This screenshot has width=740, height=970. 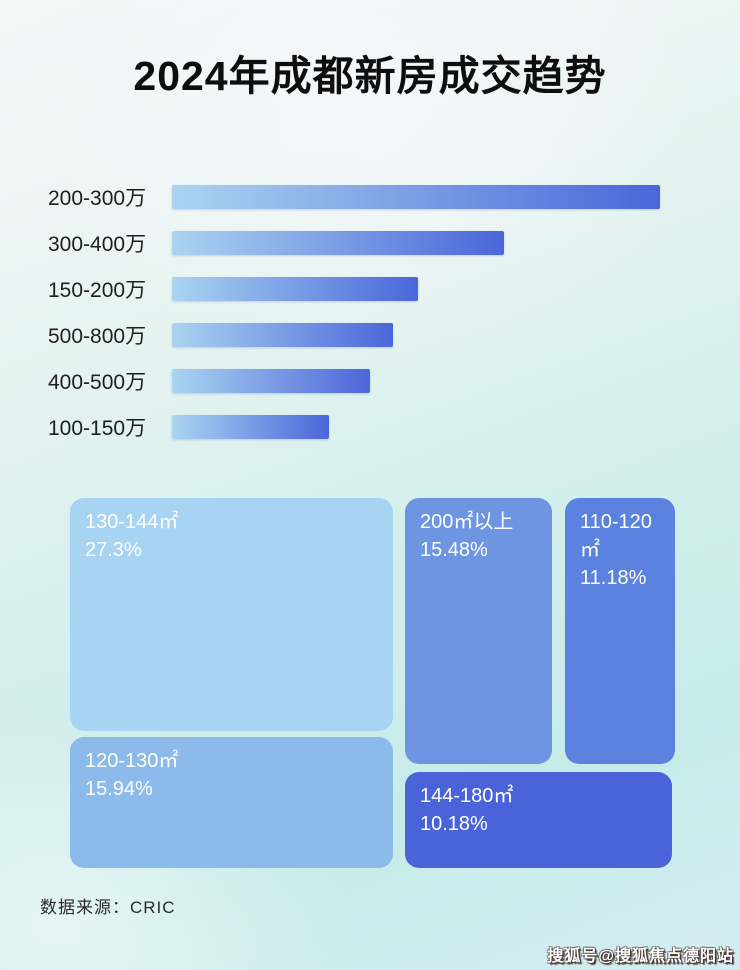 I want to click on bar-row: 300-400万, so click(x=373, y=243).